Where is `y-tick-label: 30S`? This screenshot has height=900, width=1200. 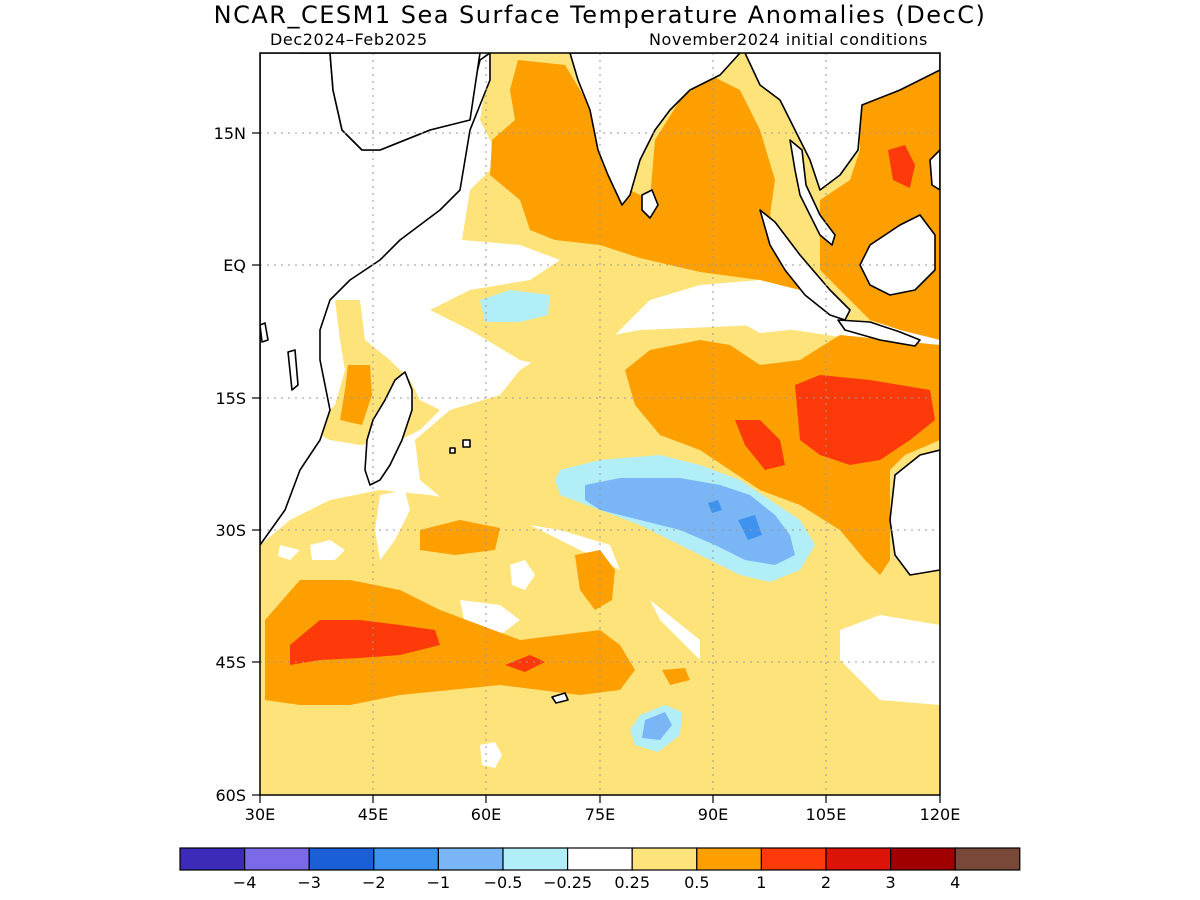
y-tick-label: 30S is located at coordinates (230, 530).